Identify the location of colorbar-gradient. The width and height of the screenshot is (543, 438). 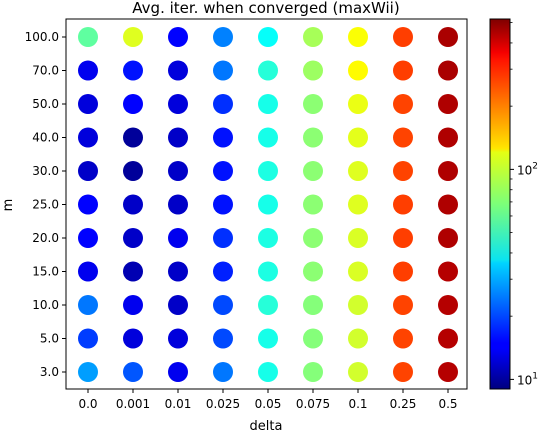
(500, 204).